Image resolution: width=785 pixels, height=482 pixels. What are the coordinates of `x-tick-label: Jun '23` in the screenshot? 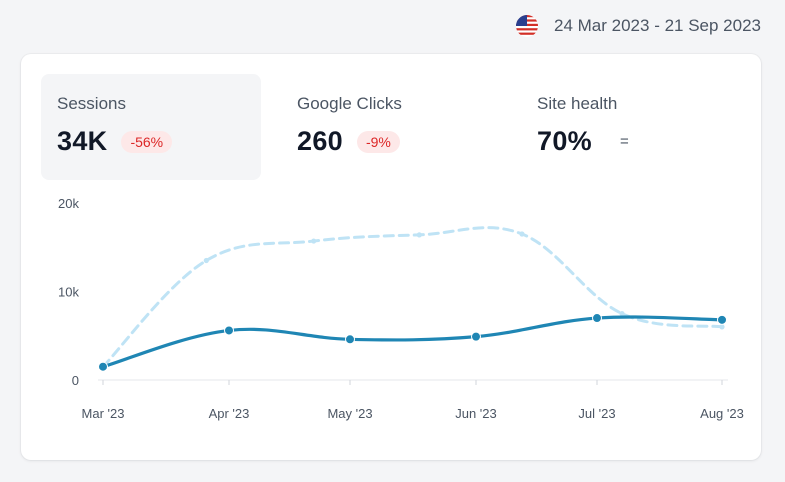 It's located at (476, 413).